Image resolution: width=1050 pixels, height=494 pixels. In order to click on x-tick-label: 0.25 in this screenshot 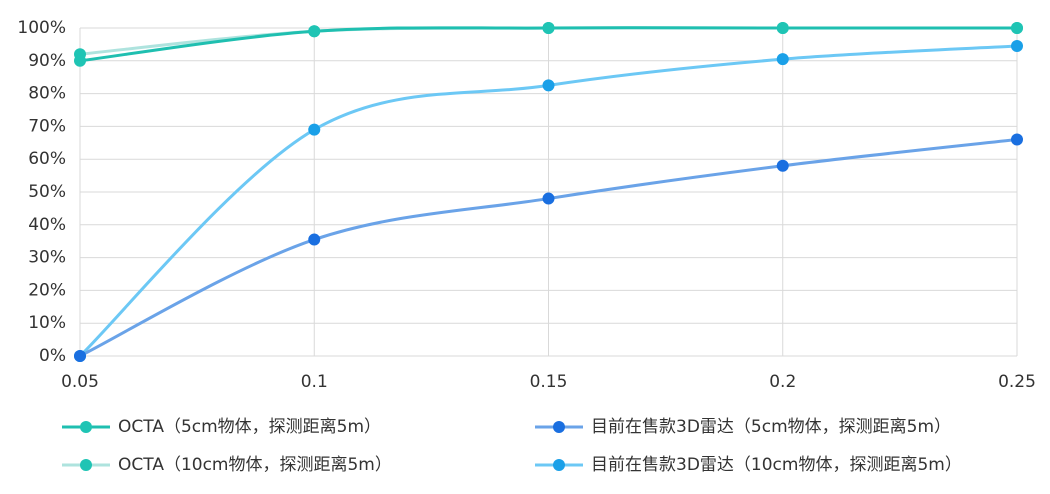, I will do `click(1017, 382)`.